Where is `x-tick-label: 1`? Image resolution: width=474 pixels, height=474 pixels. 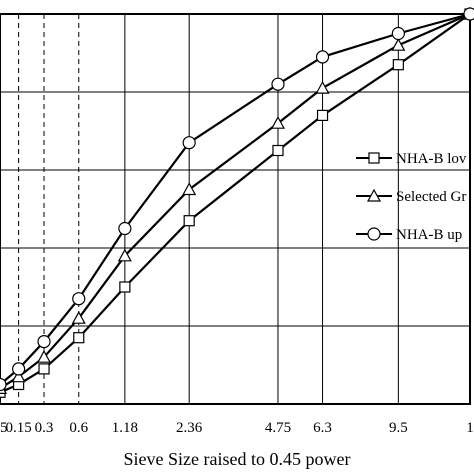
x-tick-label: 1 is located at coordinates (470, 428).